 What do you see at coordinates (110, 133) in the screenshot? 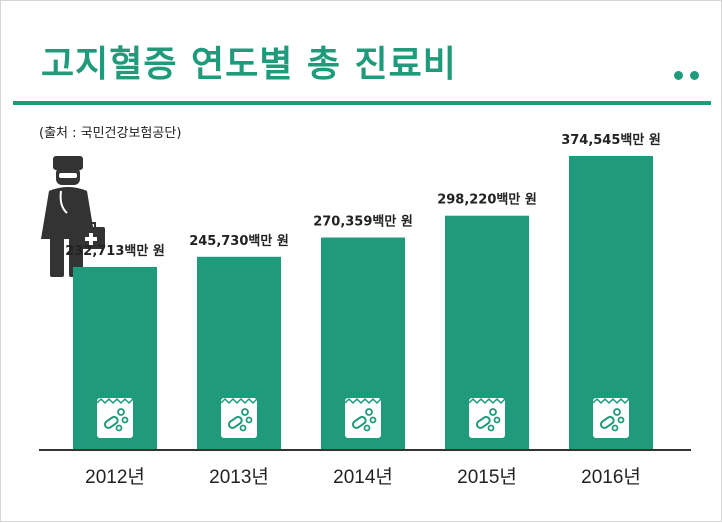
I see `source-note: (출처 : 국민건강보험공단)` at bounding box center [110, 133].